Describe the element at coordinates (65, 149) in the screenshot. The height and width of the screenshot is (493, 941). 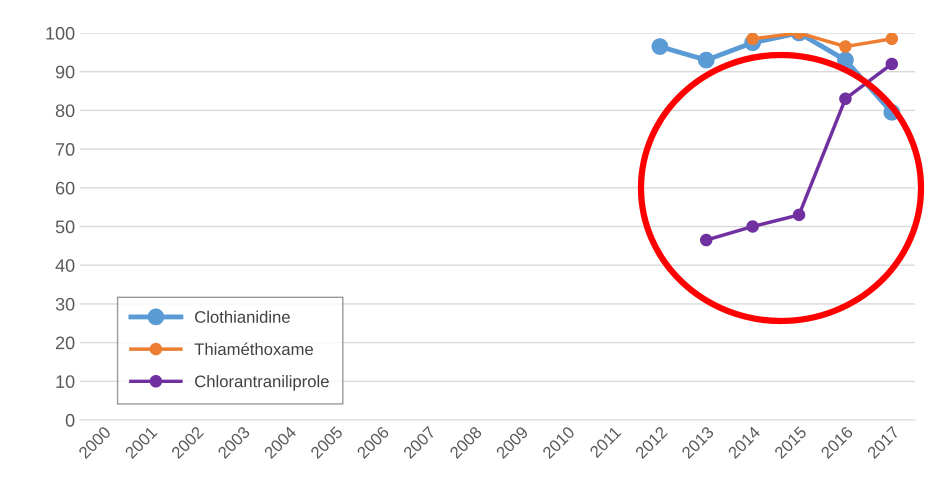
I see `y-tick-label: 70` at that location.